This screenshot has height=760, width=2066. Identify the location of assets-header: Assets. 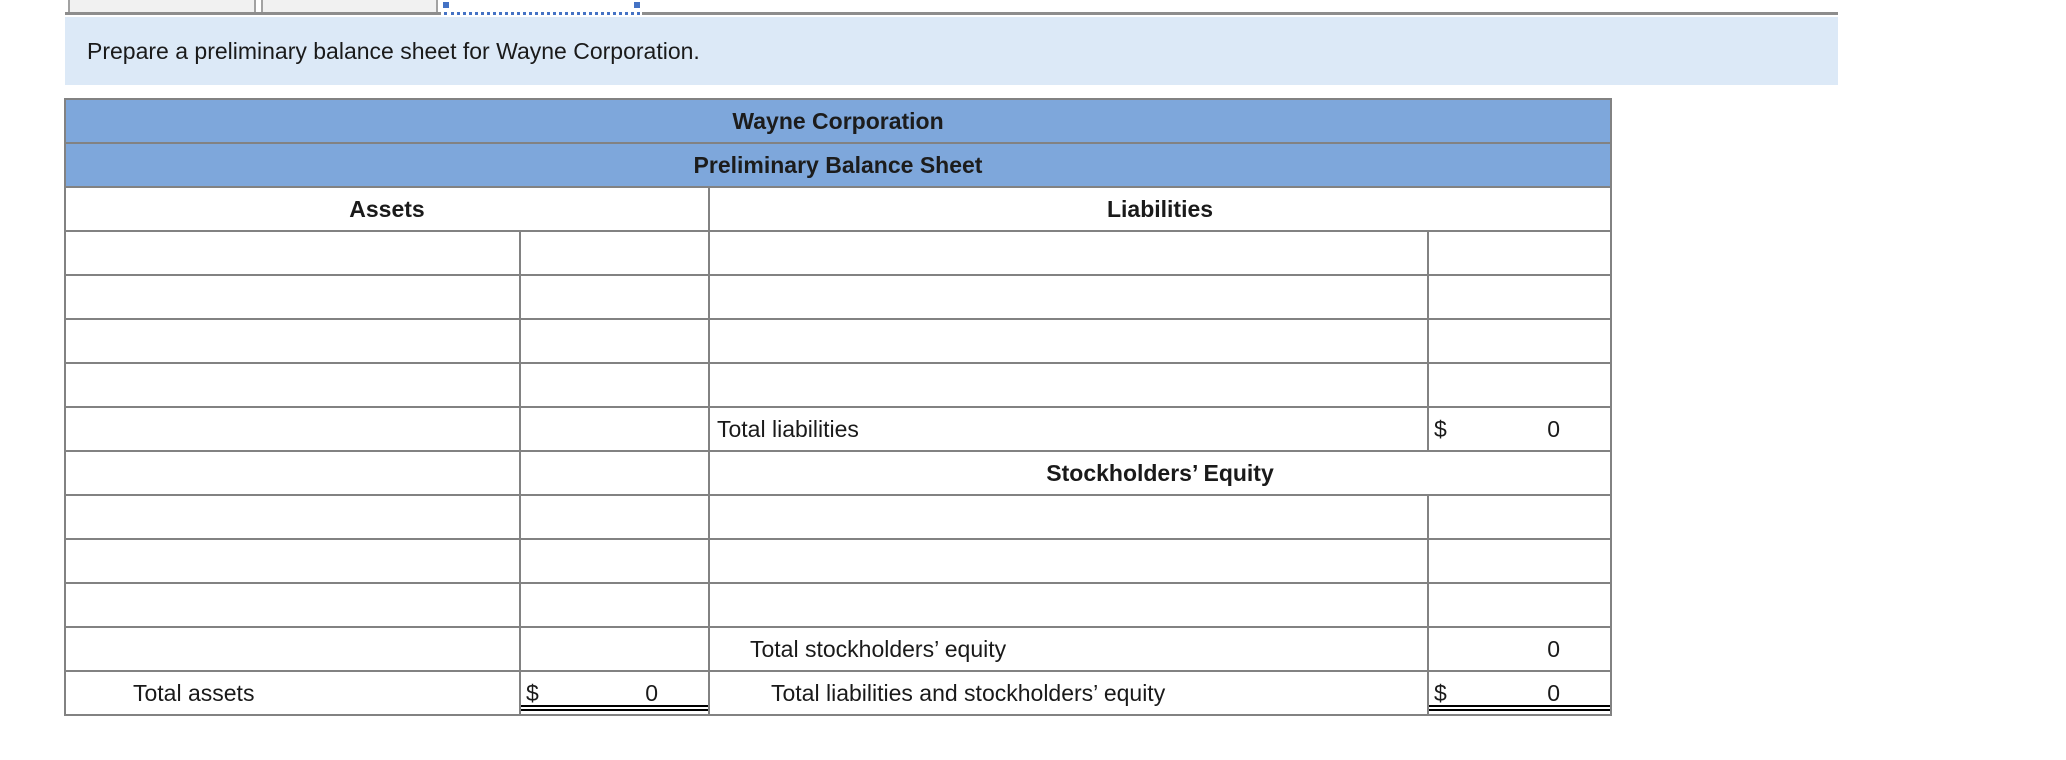
(387, 209).